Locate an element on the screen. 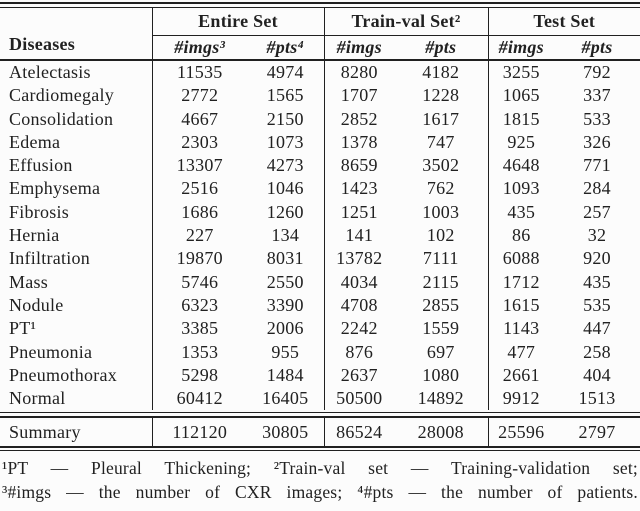  value-cell: 16405 is located at coordinates (285, 398).